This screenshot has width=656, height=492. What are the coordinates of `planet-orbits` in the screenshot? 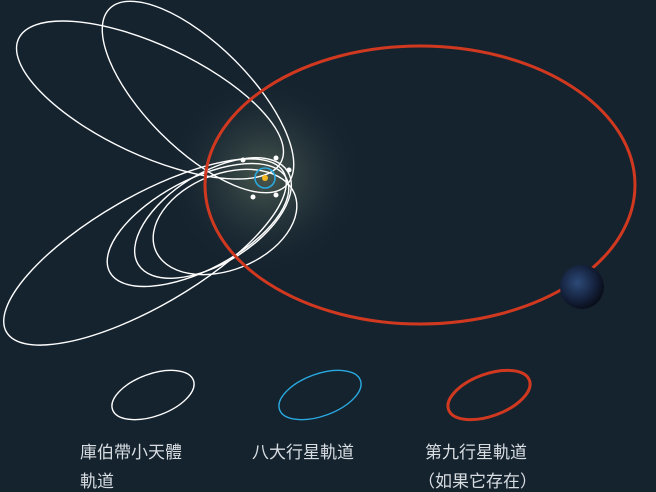 It's located at (265, 178).